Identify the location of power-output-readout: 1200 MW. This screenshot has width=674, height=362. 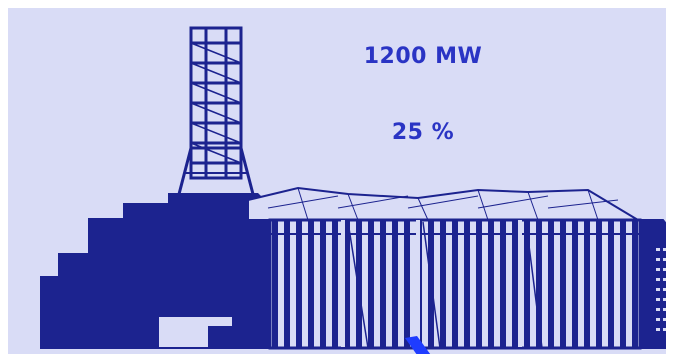
(423, 56).